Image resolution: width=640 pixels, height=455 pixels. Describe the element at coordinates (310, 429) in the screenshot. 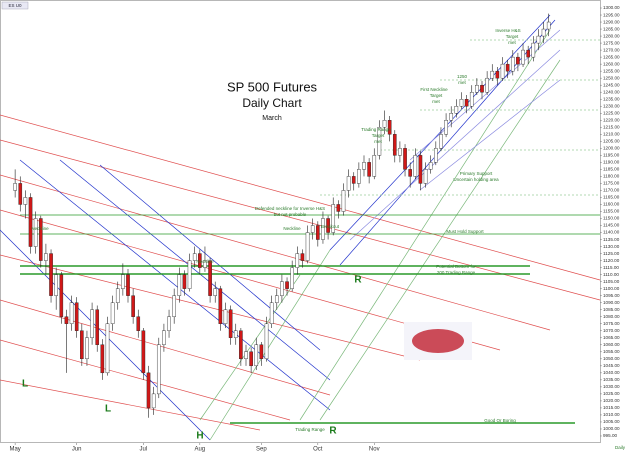

I see `annotation: Trading Range` at that location.